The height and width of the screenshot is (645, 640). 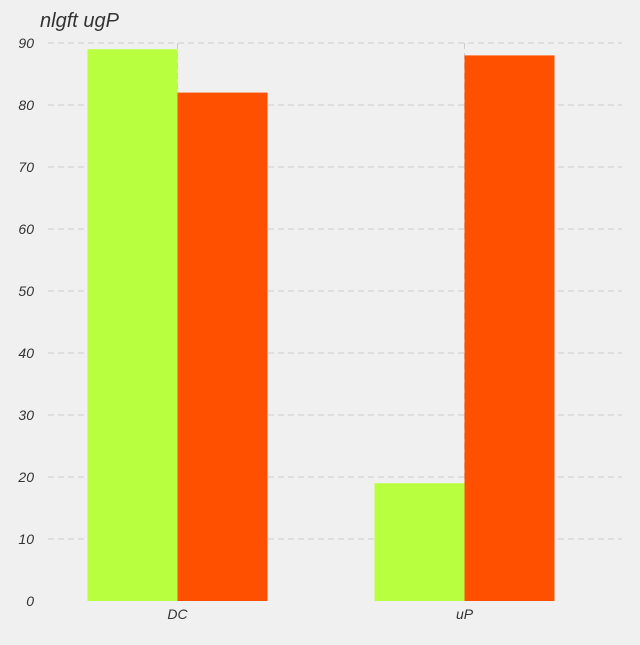 What do you see at coordinates (79, 21) in the screenshot?
I see `chart-title: nlgft ugP` at bounding box center [79, 21].